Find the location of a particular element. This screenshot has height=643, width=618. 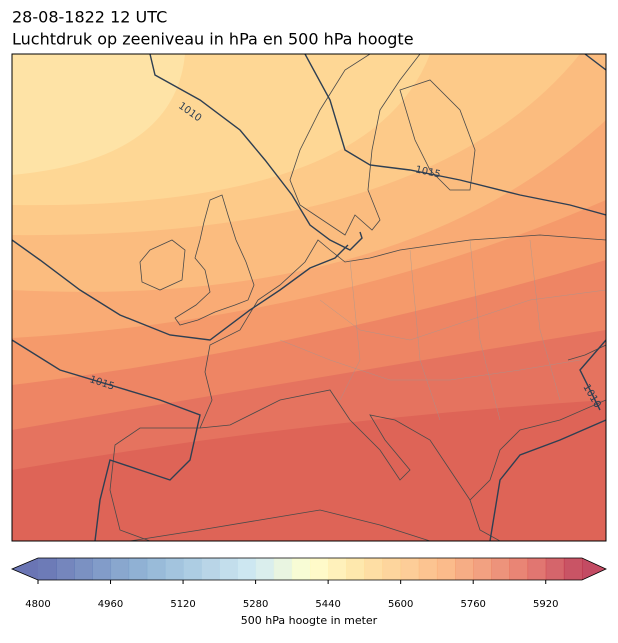

colorbar-tick-label: 5600 is located at coordinates (400, 604).